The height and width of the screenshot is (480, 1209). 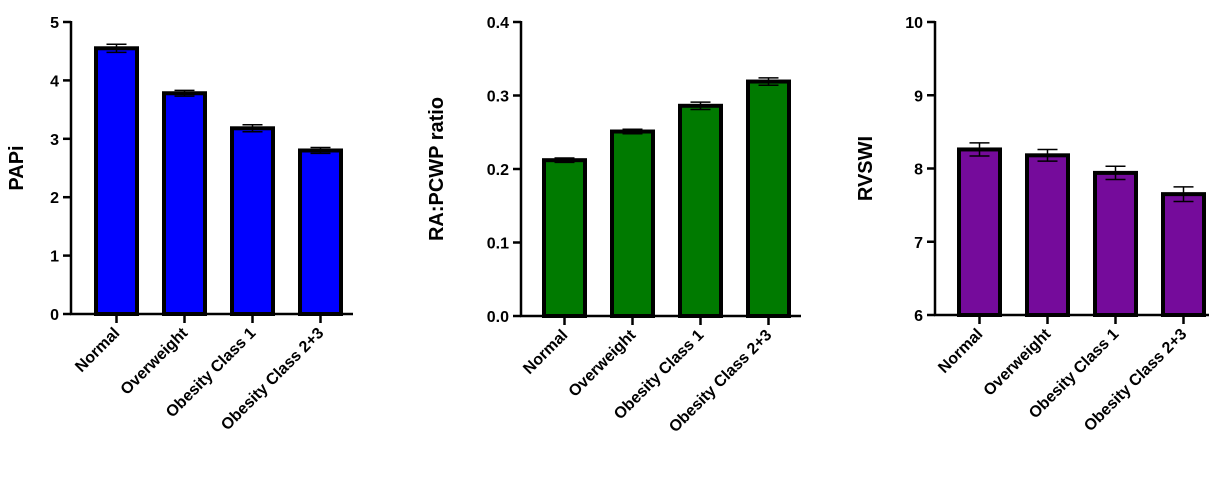 What do you see at coordinates (54, 315) in the screenshot?
I see `y-tick-label: 0` at bounding box center [54, 315].